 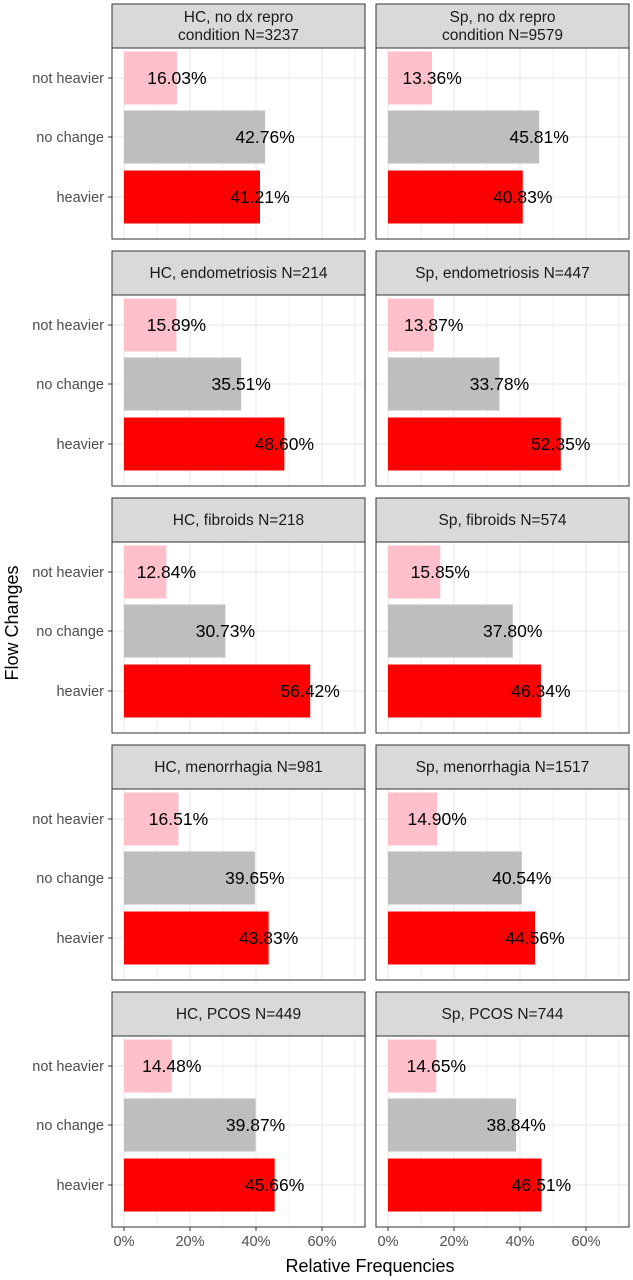 What do you see at coordinates (12, 622) in the screenshot?
I see `y-axis-title: Flow Changes` at bounding box center [12, 622].